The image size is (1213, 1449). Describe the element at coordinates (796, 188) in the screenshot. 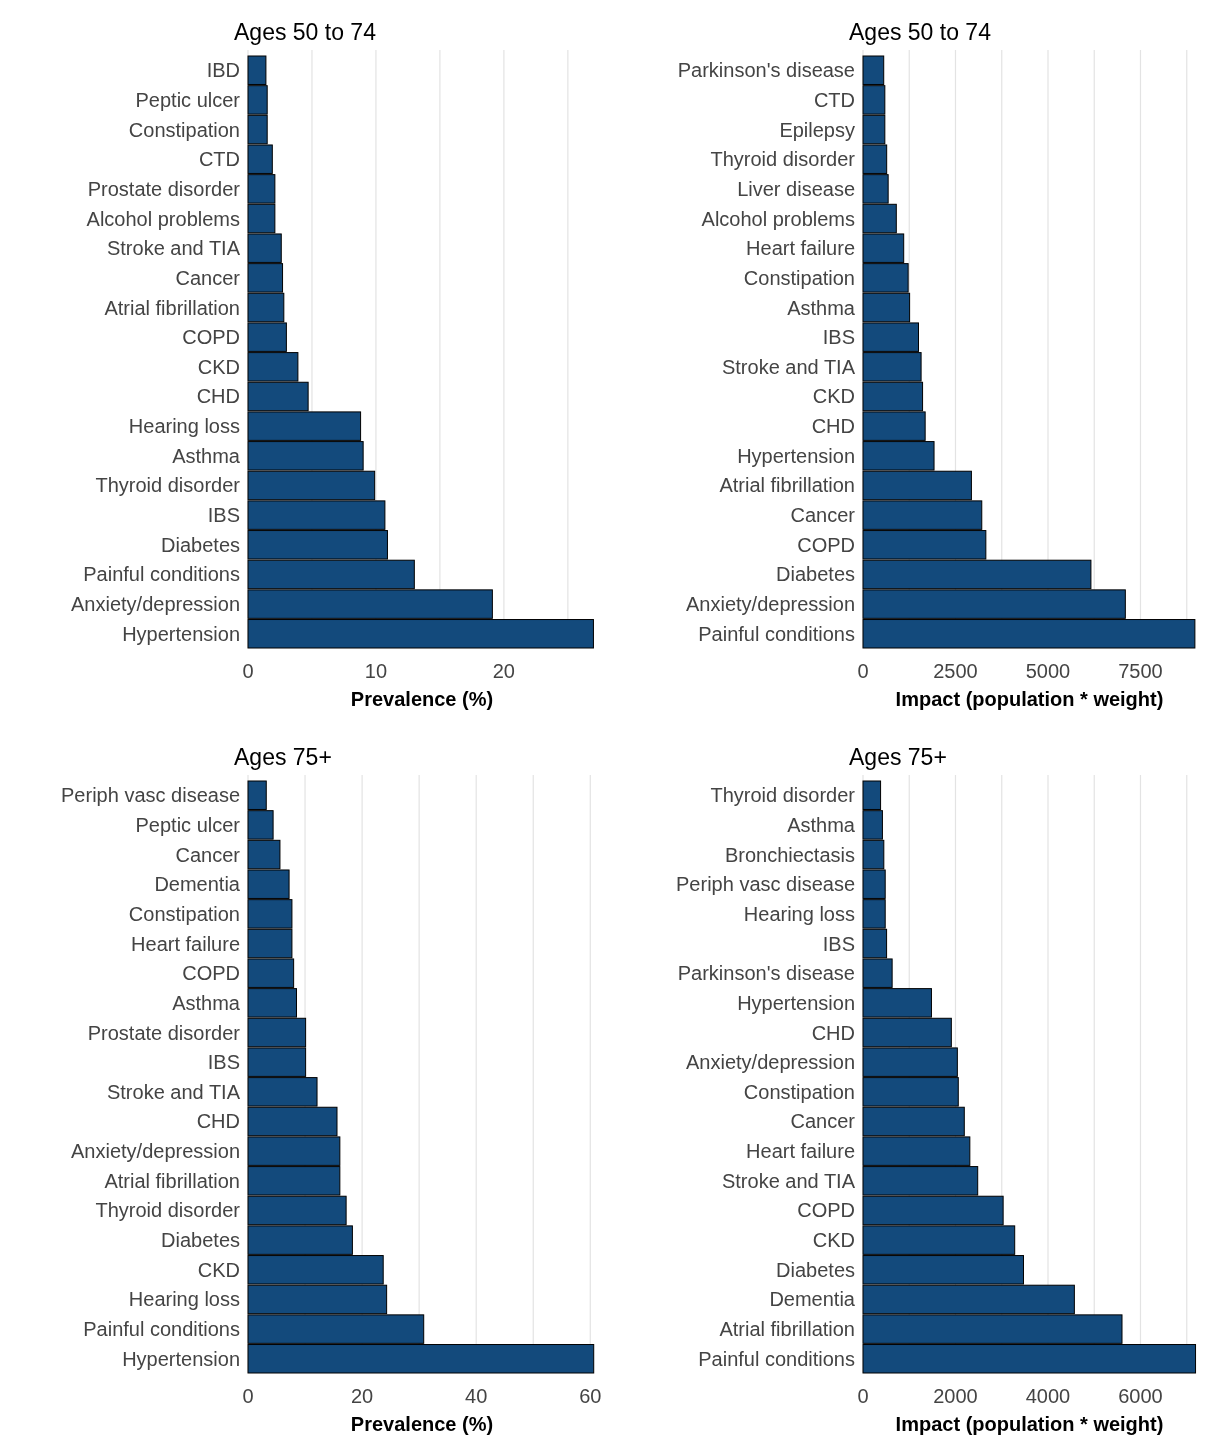

I see `y-tick-label: Liver disease` at that location.